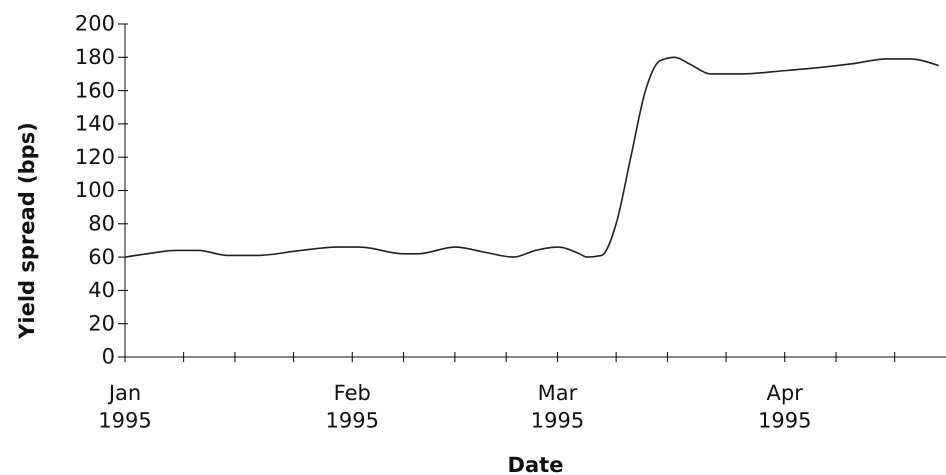  Describe the element at coordinates (125, 406) in the screenshot. I see `x-tick-label: Jan 1995` at that location.